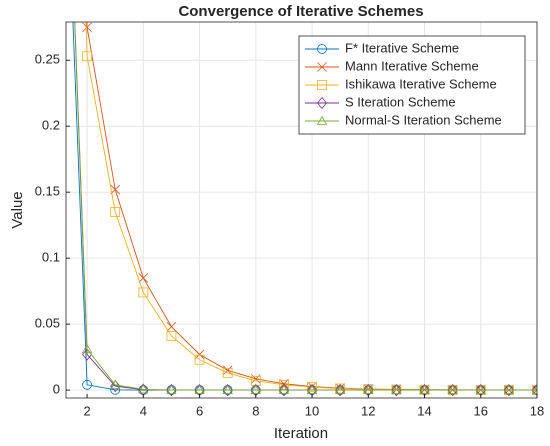  I want to click on x-tick-label: 18, so click(537, 410).